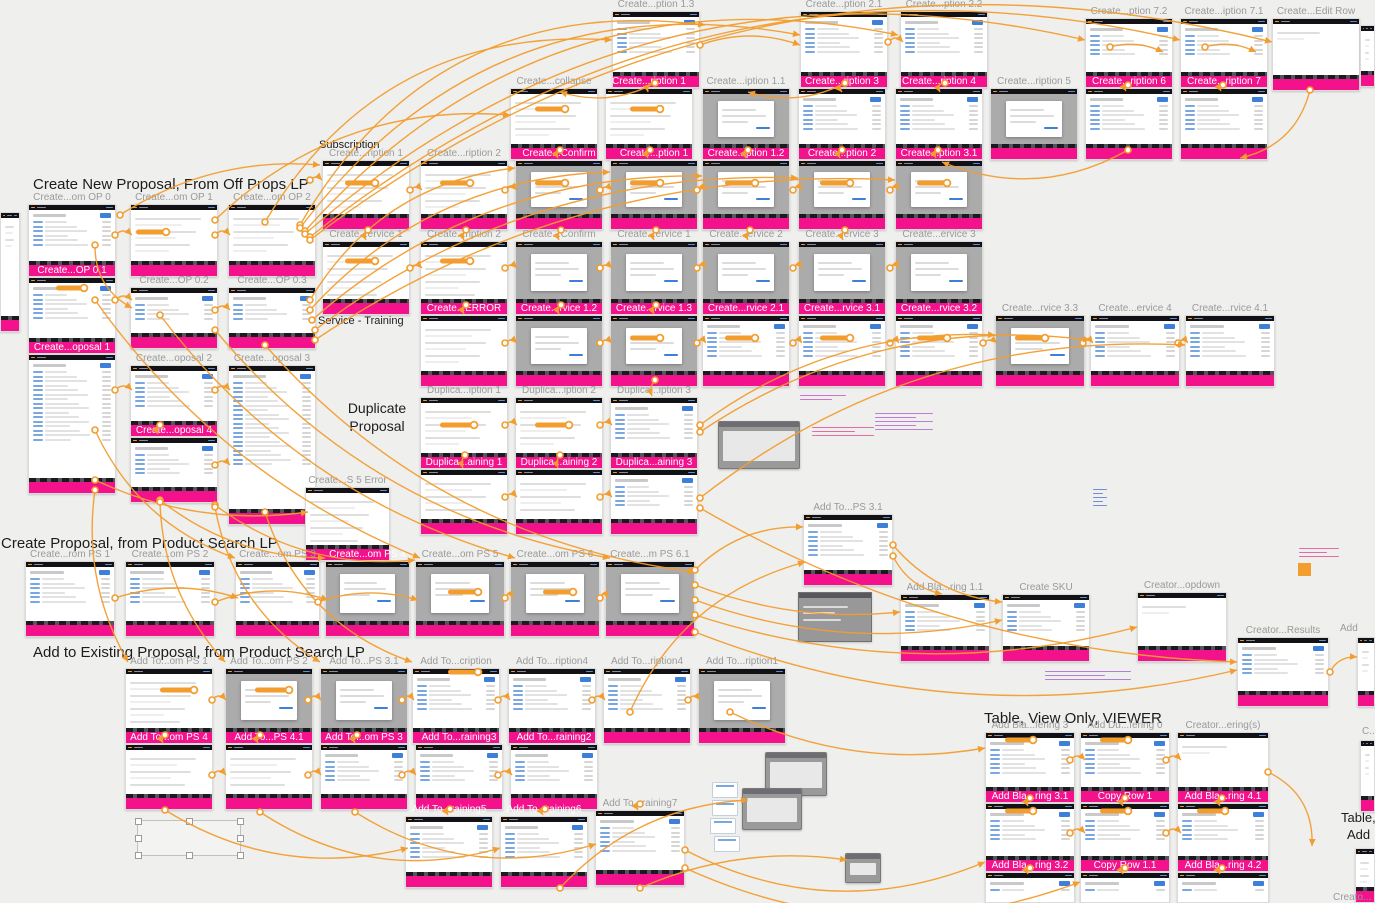  I want to click on frame-label: Add To...raining2, so click(554, 737).